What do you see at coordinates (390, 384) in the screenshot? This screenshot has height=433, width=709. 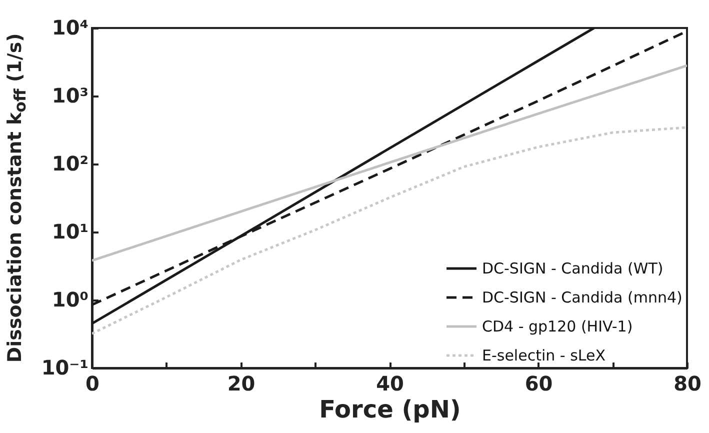 I see `x-tick-label: 40` at bounding box center [390, 384].